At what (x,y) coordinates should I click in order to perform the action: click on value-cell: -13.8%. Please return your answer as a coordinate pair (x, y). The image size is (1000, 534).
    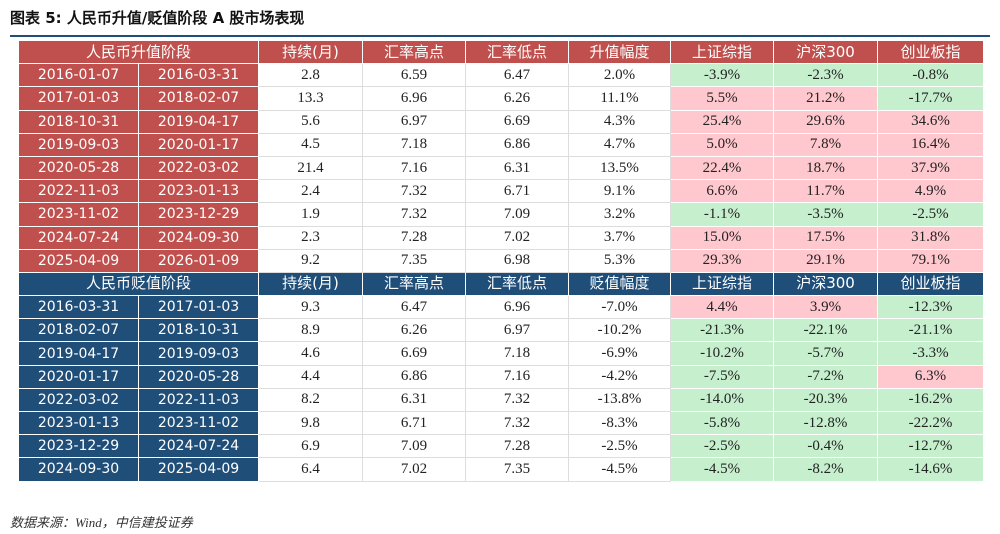
    Looking at the image, I should click on (620, 400).